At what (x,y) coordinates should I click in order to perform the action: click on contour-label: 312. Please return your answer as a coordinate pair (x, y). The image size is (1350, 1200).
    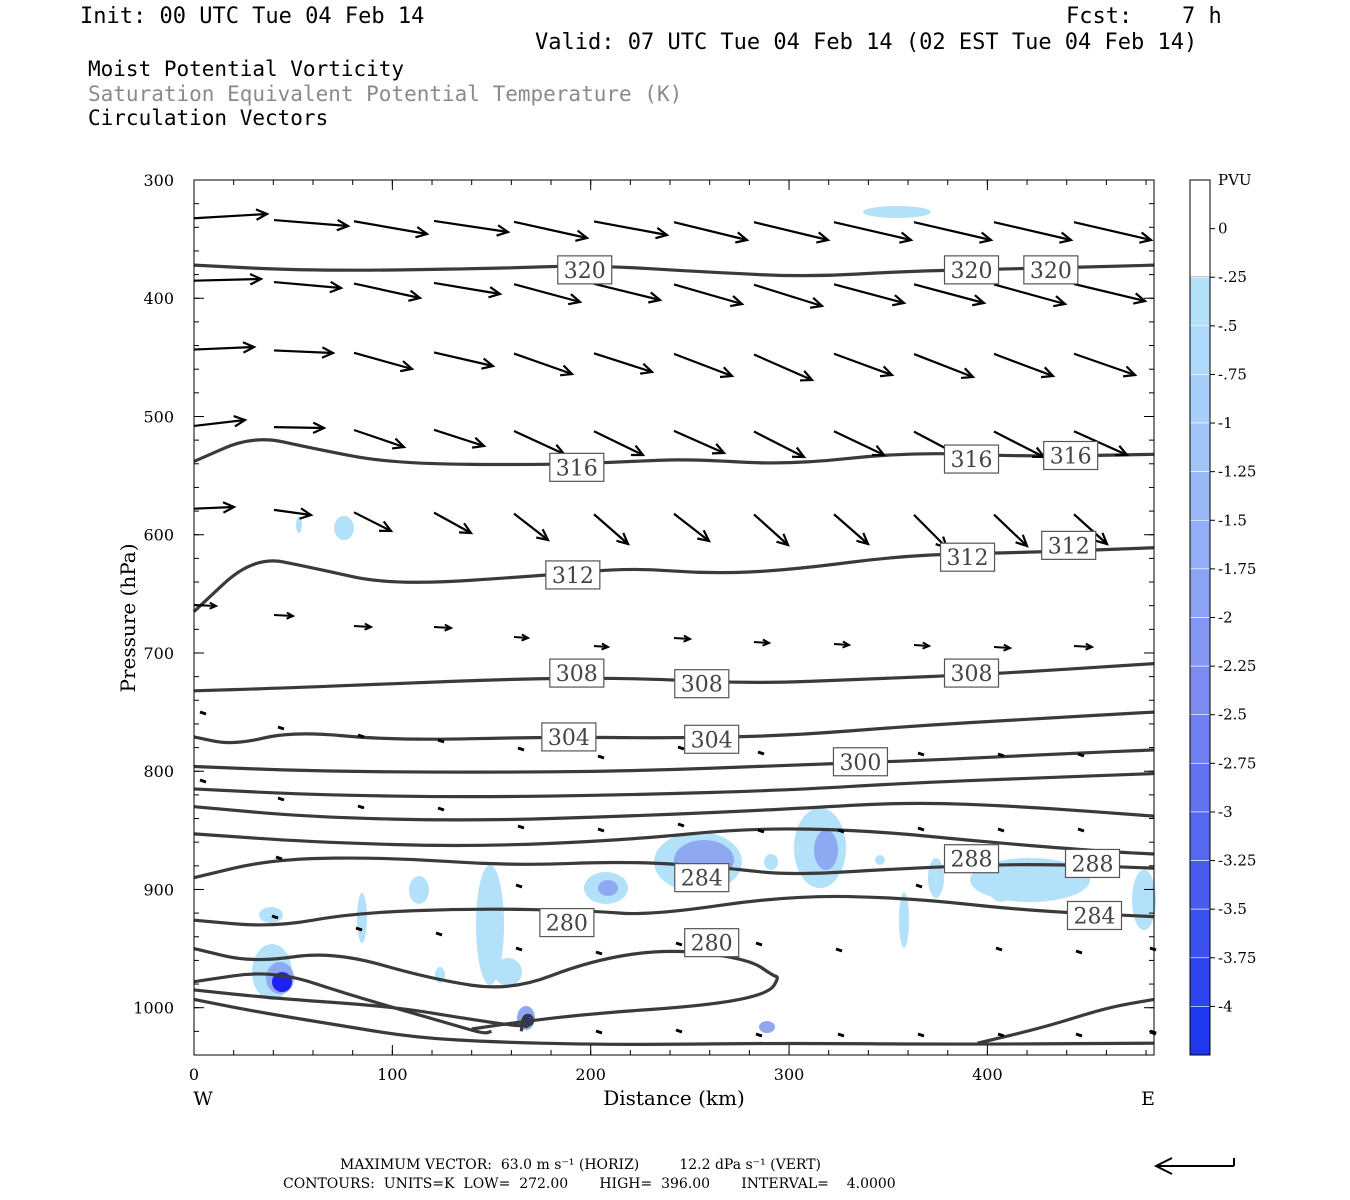
    Looking at the image, I should click on (968, 558).